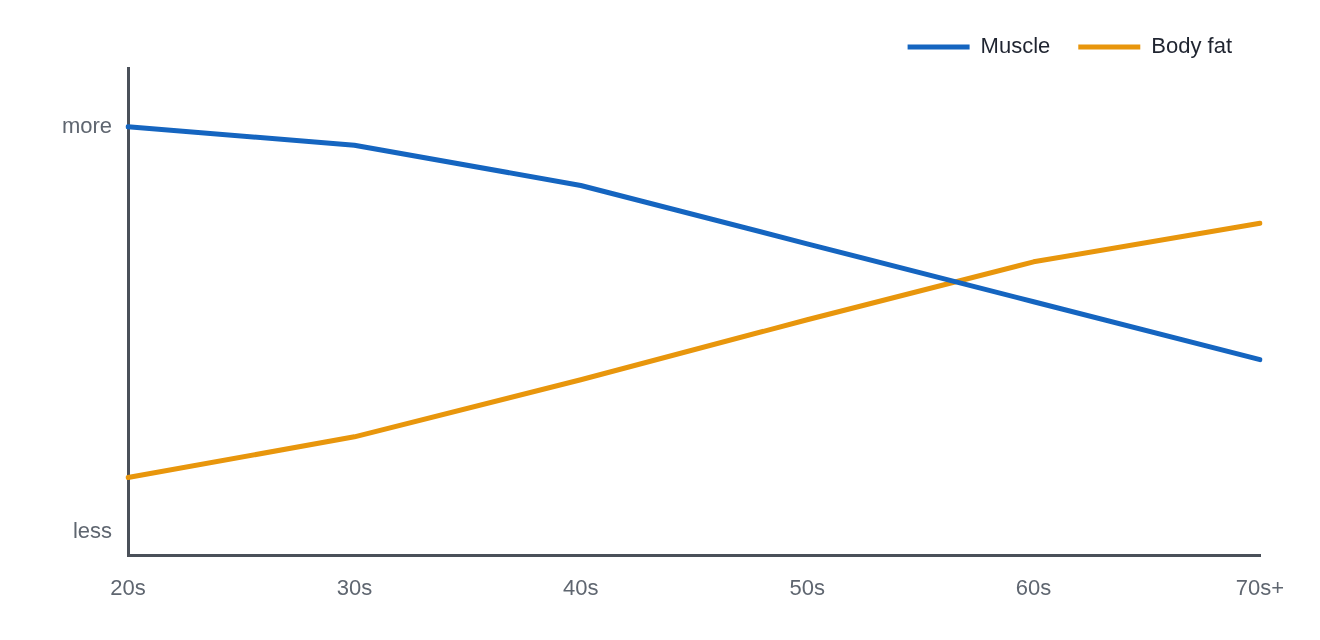 This screenshot has height=640, width=1320. What do you see at coordinates (92, 530) in the screenshot?
I see `text: less` at bounding box center [92, 530].